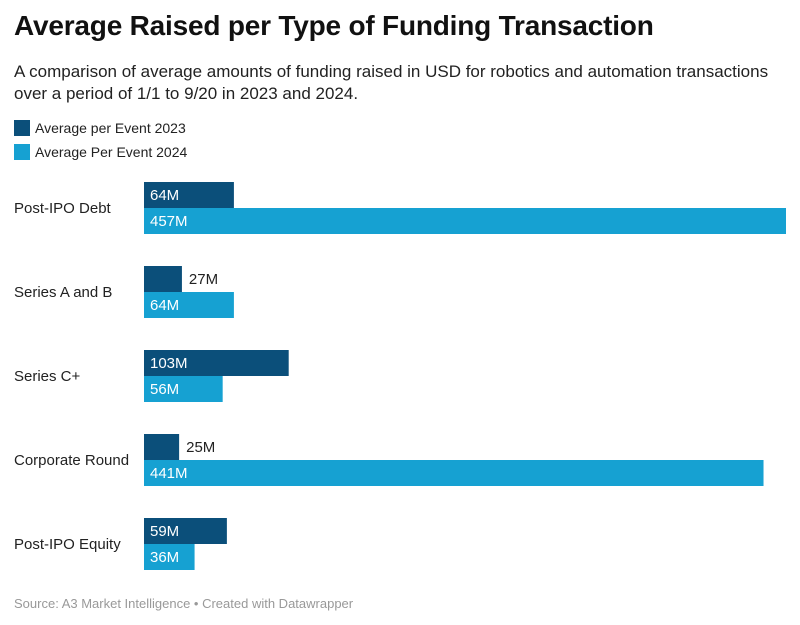  Describe the element at coordinates (169, 473) in the screenshot. I see `bar-label-corporate-round-2024: 441M` at that location.